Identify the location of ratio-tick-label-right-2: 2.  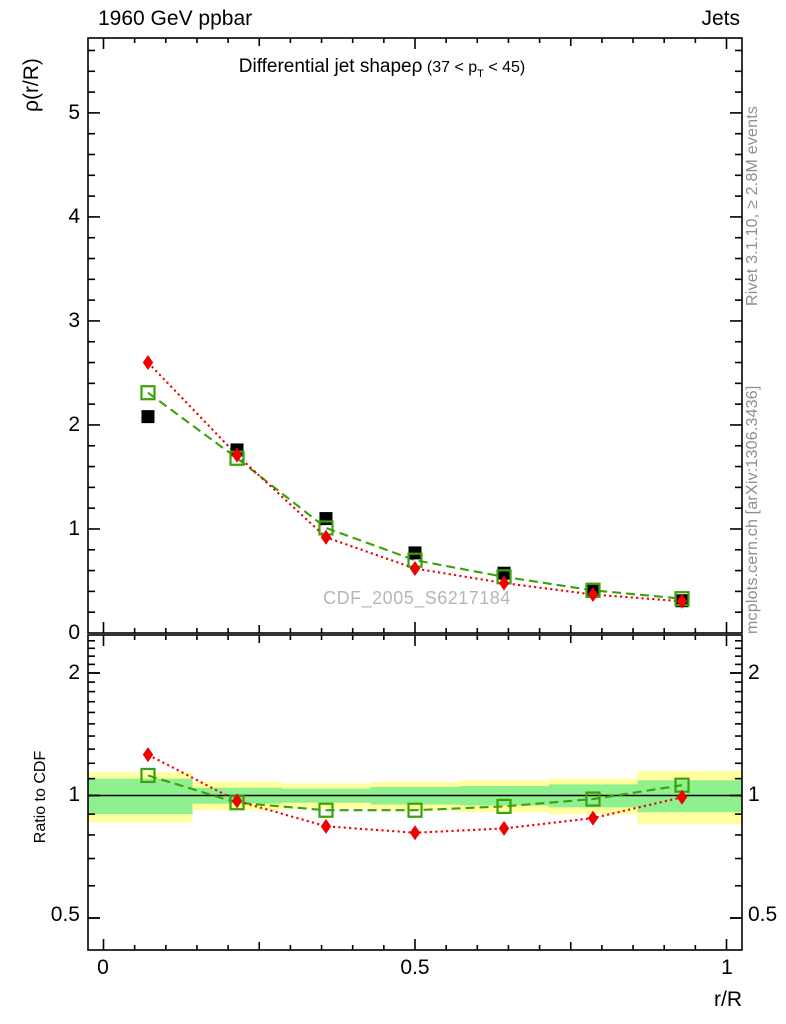
(754, 672).